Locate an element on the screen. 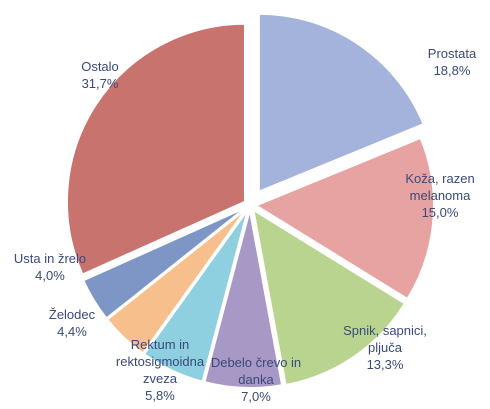 The width and height of the screenshot is (490, 409). value-label: 18,8% is located at coordinates (452, 70).